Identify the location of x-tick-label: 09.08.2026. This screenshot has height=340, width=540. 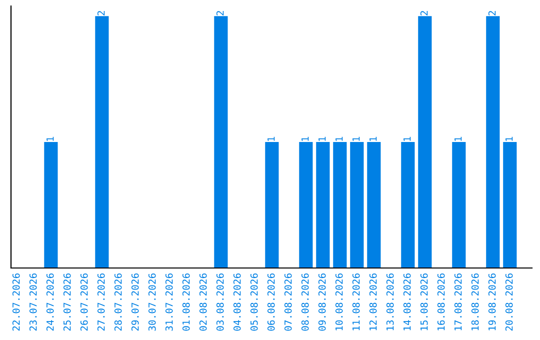
(322, 302).